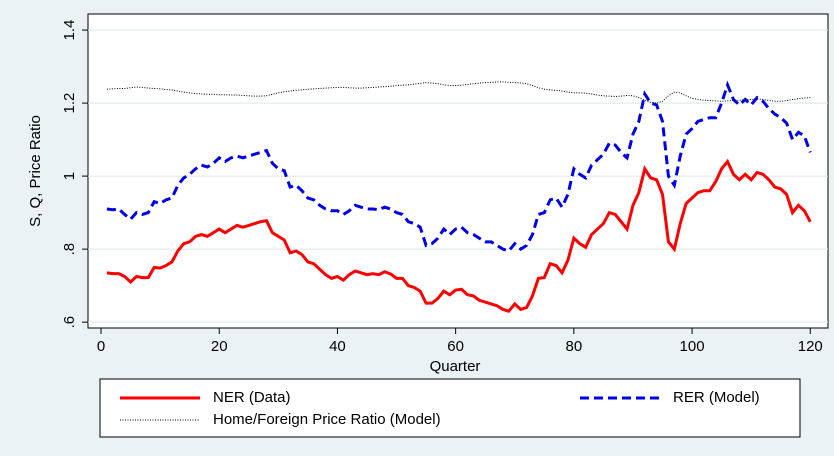 The height and width of the screenshot is (456, 834). What do you see at coordinates (69, 249) in the screenshot?
I see `y-tick-label: .8` at bounding box center [69, 249].